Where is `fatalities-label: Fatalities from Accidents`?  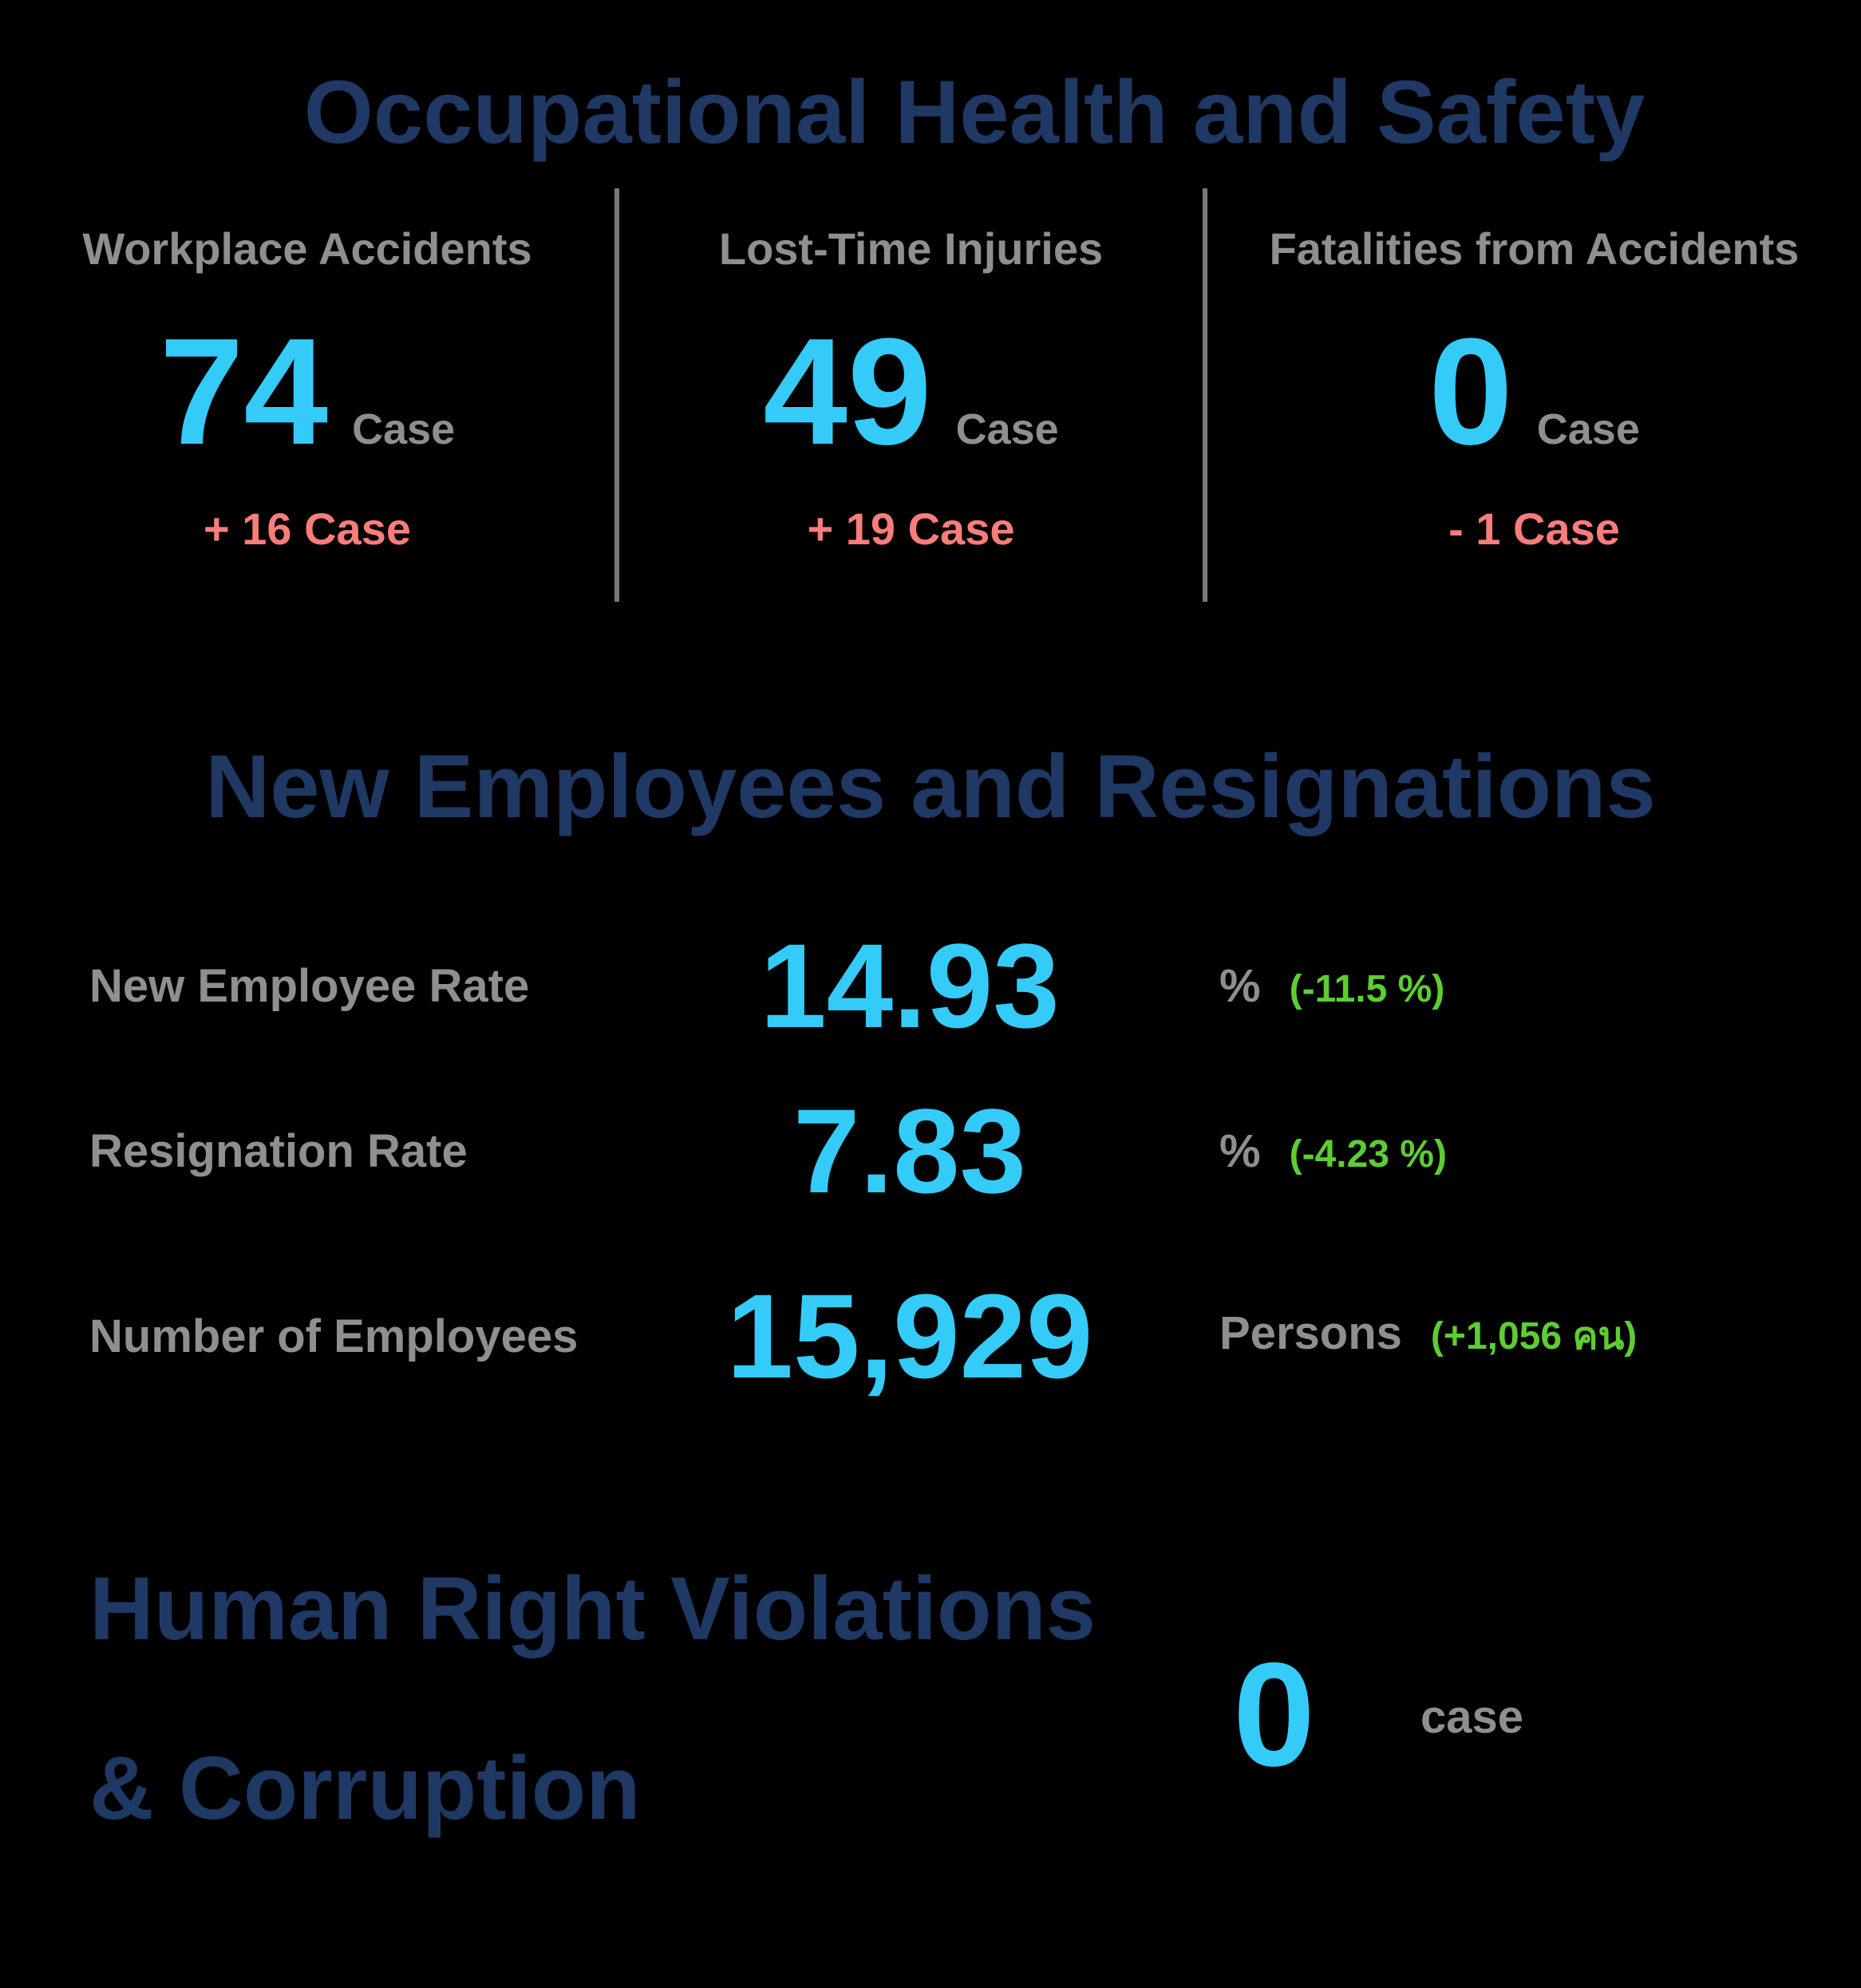 fatalities-label: Fatalities from Accidents is located at coordinates (1534, 248).